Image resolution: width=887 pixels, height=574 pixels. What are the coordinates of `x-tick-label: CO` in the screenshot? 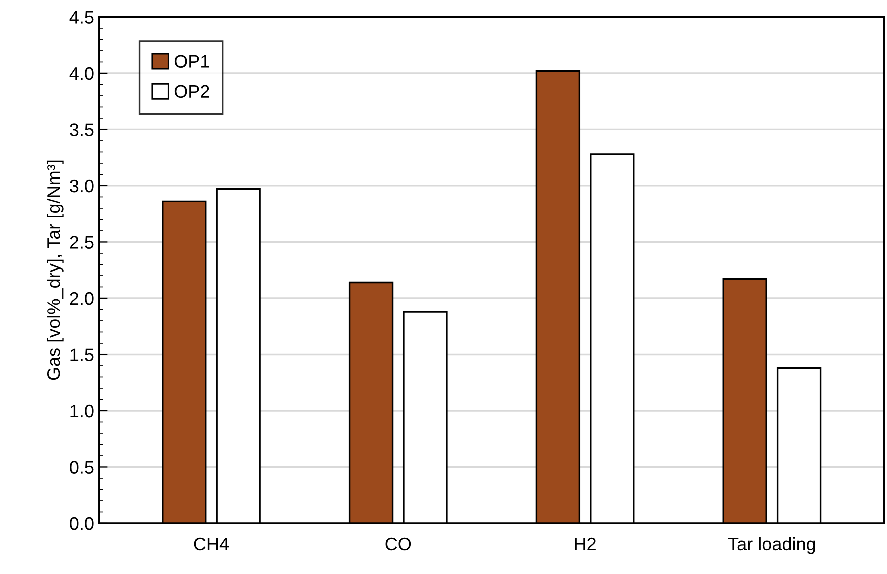 It's located at (399, 544).